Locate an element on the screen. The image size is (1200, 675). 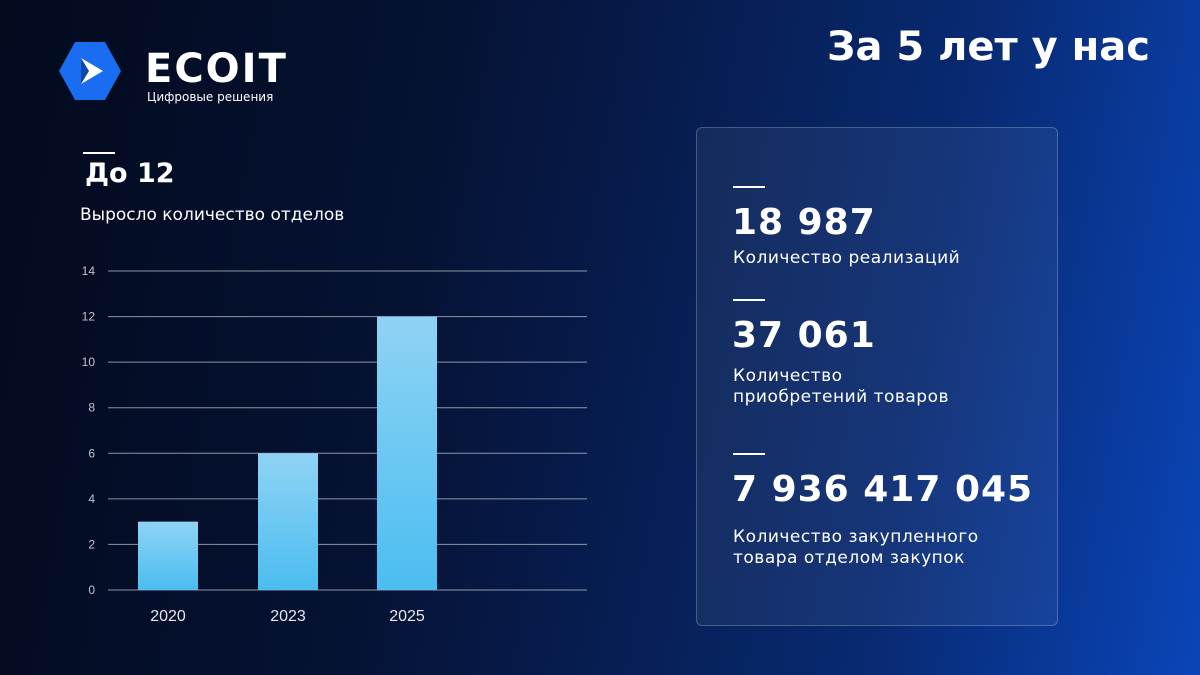
departments-divider is located at coordinates (99, 153).